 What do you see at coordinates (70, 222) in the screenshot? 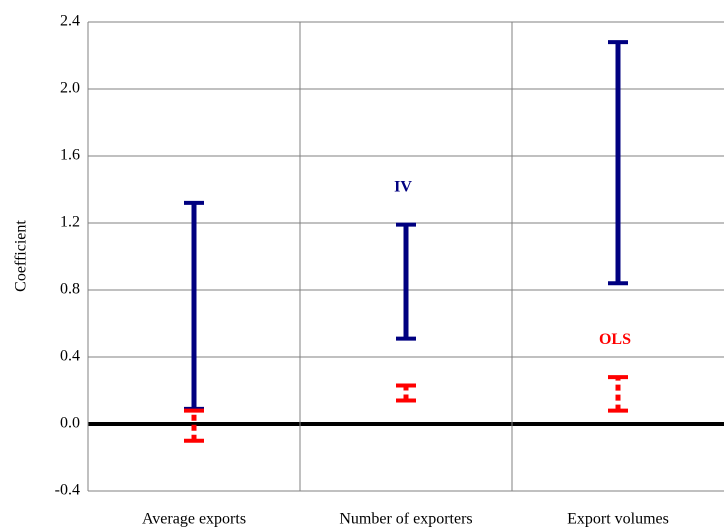
I see `y-tick-label: 1.2` at bounding box center [70, 222].